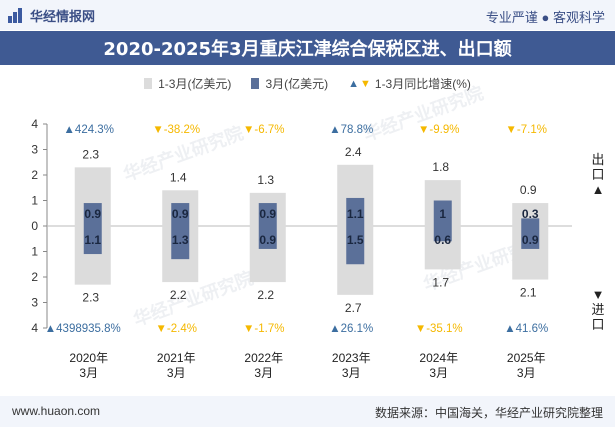 The height and width of the screenshot is (427, 615). I want to click on legend-item-monthly: 3月(亿美元), so click(289, 83).